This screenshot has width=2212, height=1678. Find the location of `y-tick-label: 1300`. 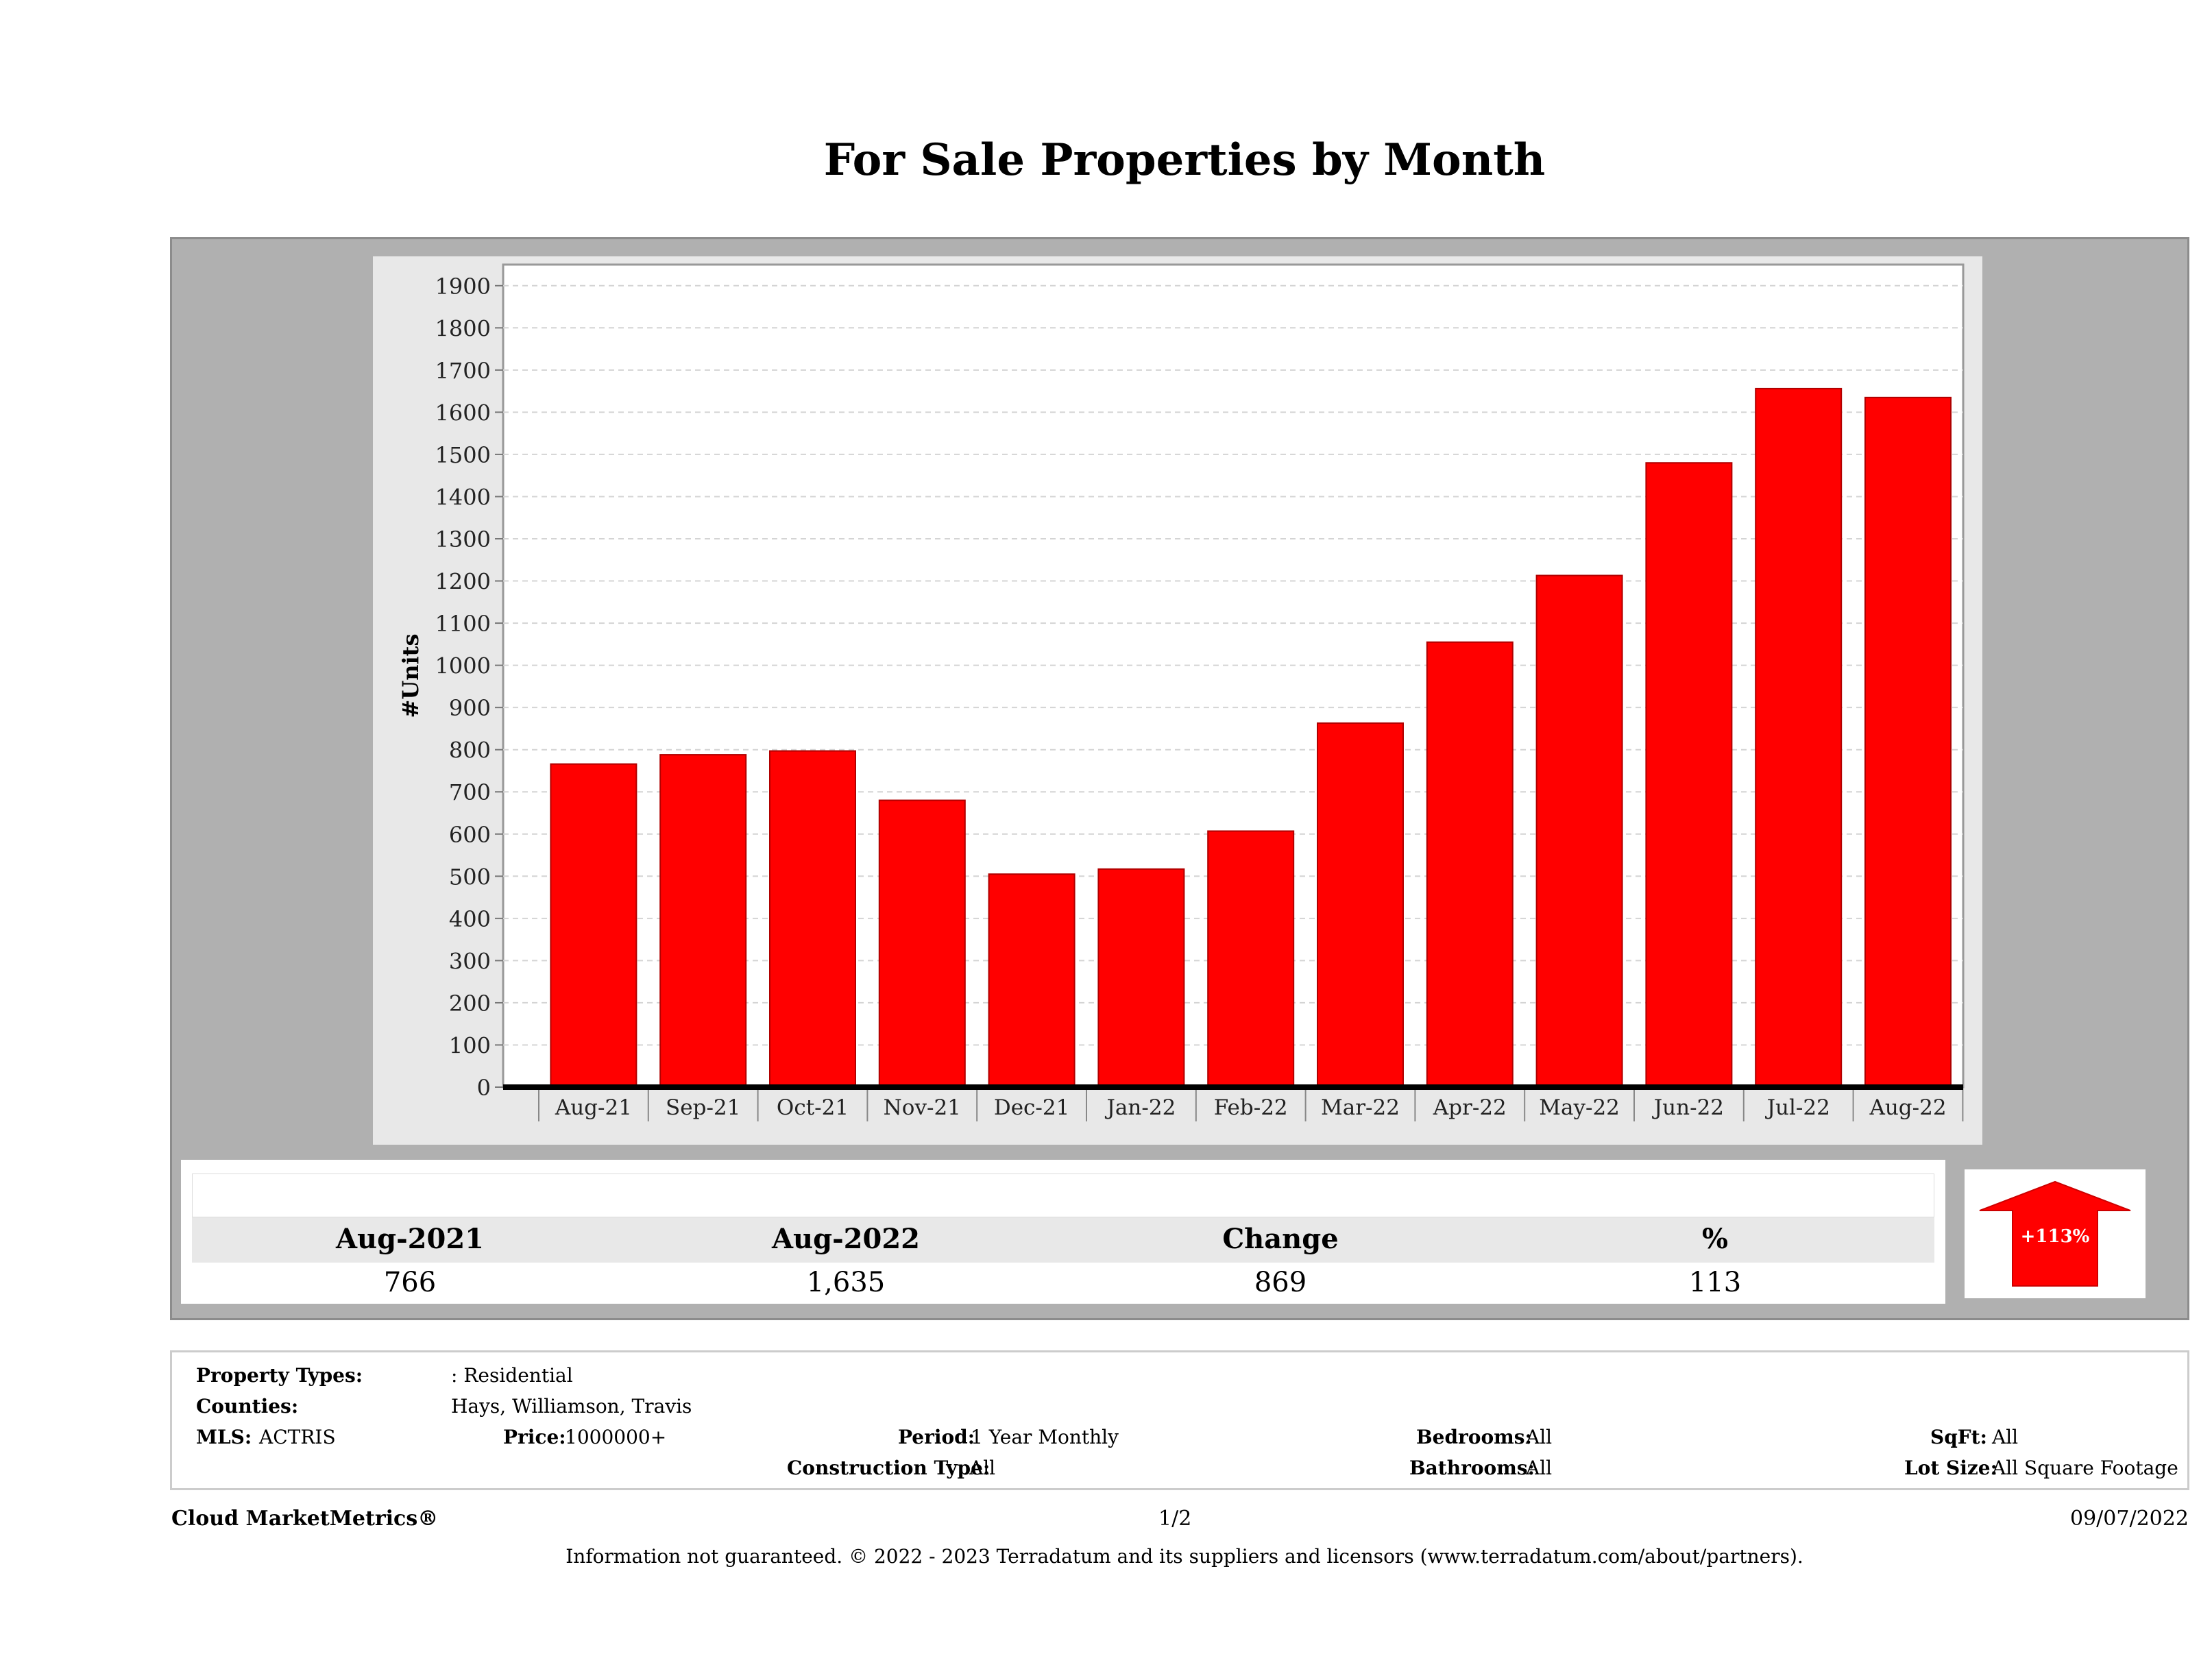

y-tick-label: 1300 is located at coordinates (463, 539).